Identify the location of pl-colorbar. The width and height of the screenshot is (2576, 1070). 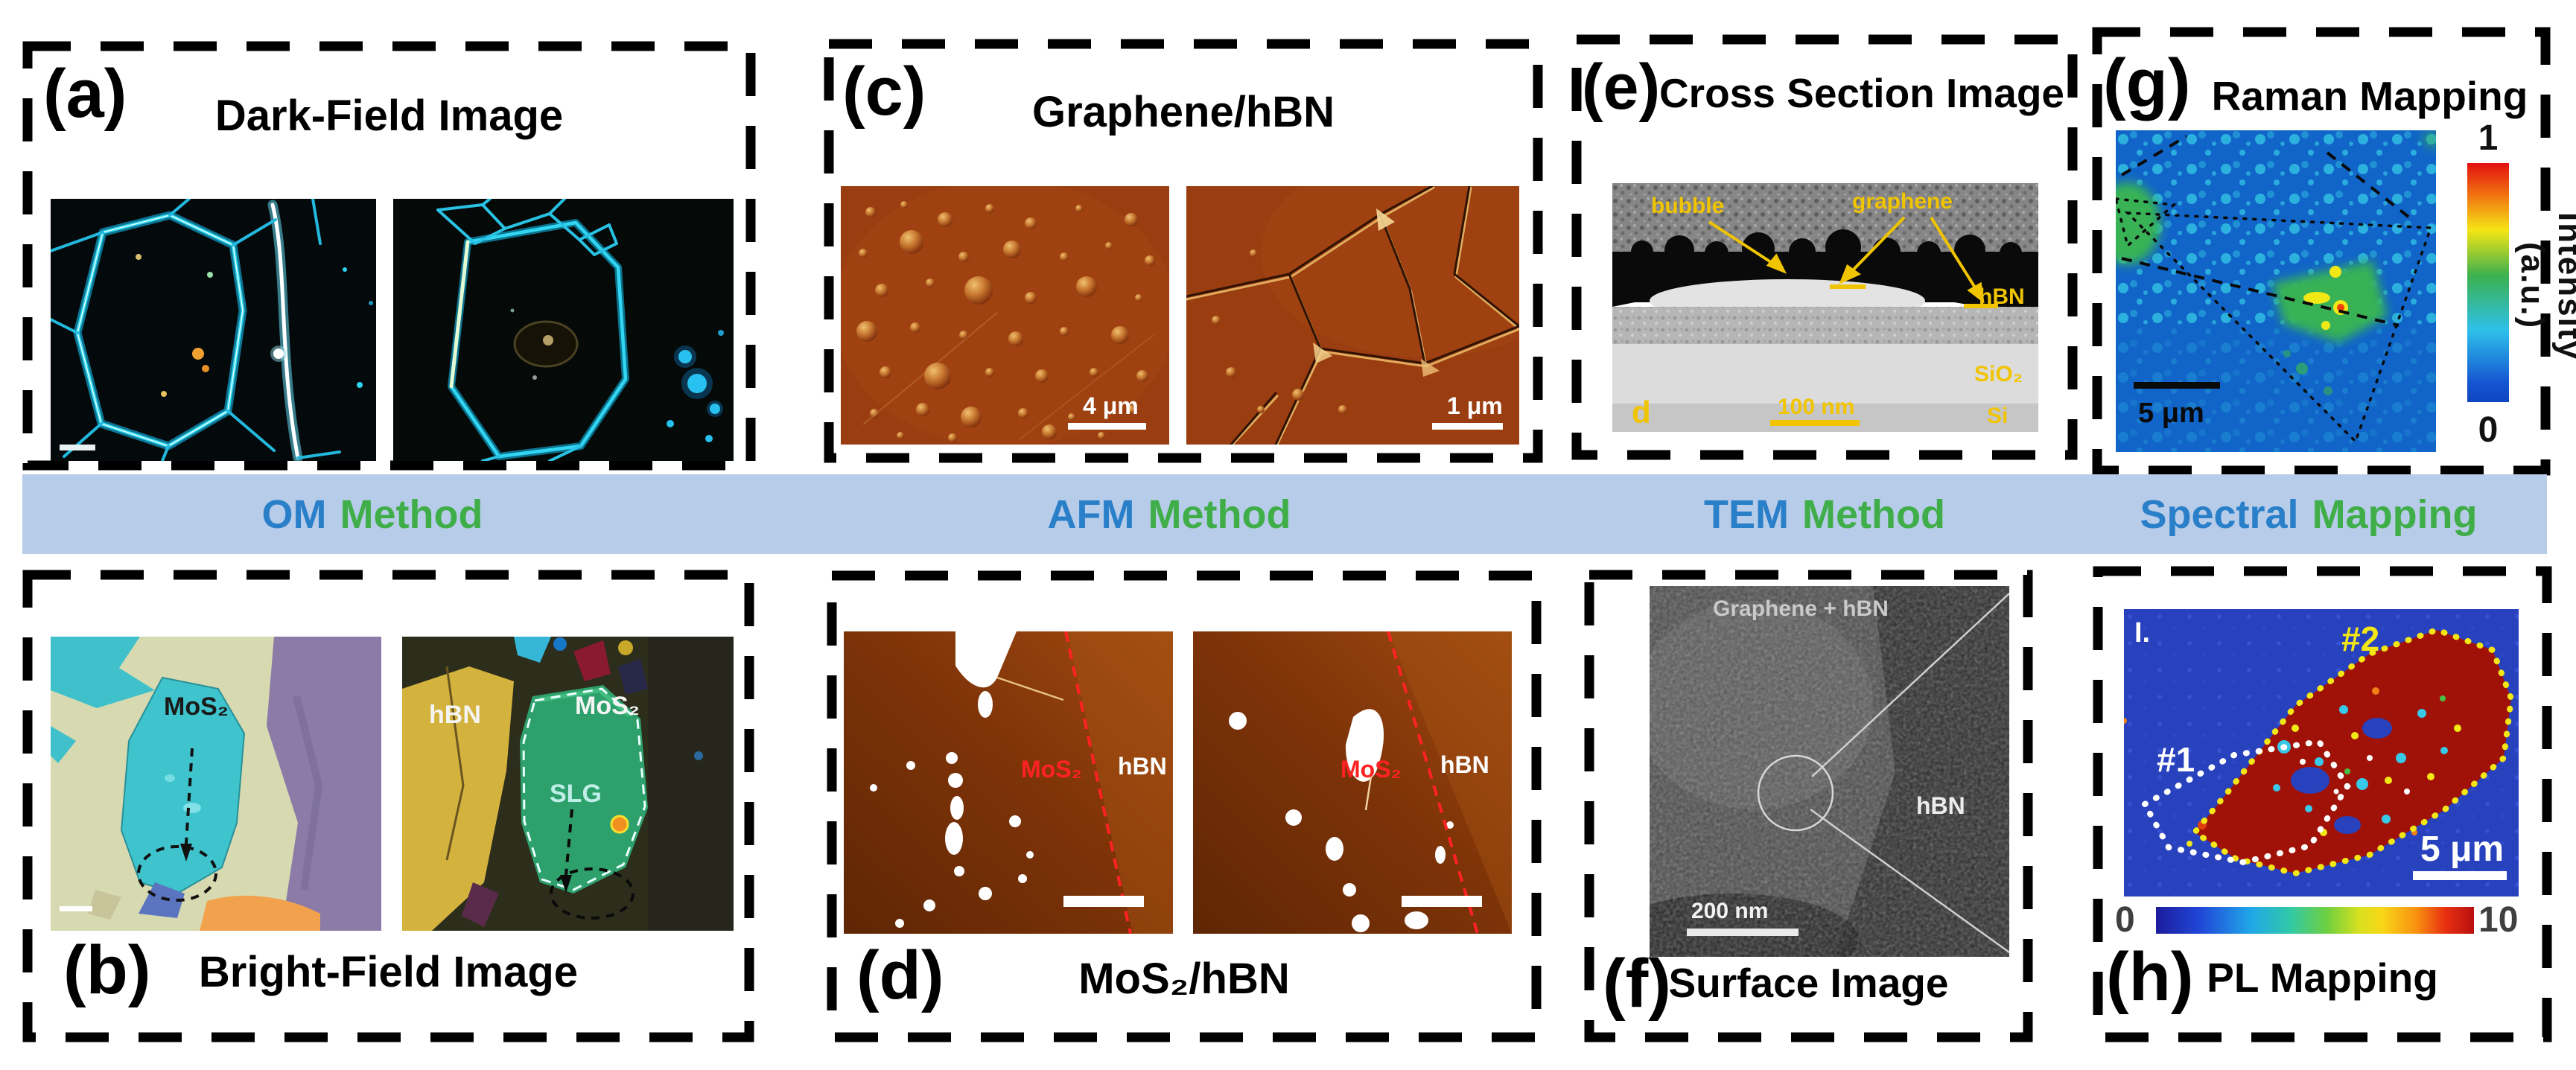
(2315, 920).